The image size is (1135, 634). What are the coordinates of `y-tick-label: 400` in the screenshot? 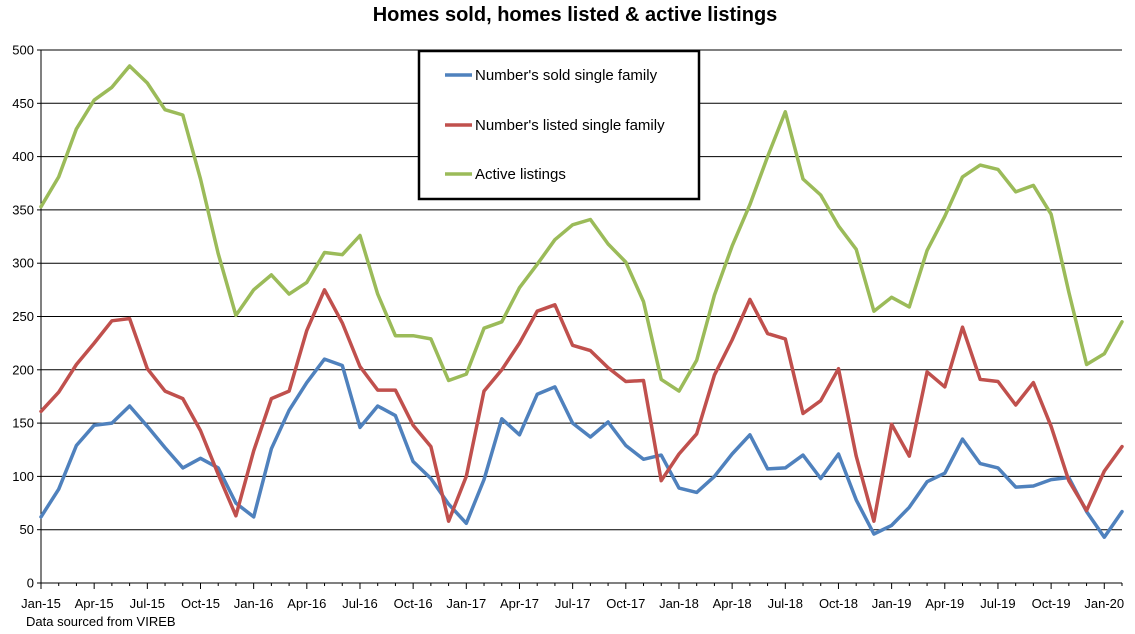 It's located at (23, 156).